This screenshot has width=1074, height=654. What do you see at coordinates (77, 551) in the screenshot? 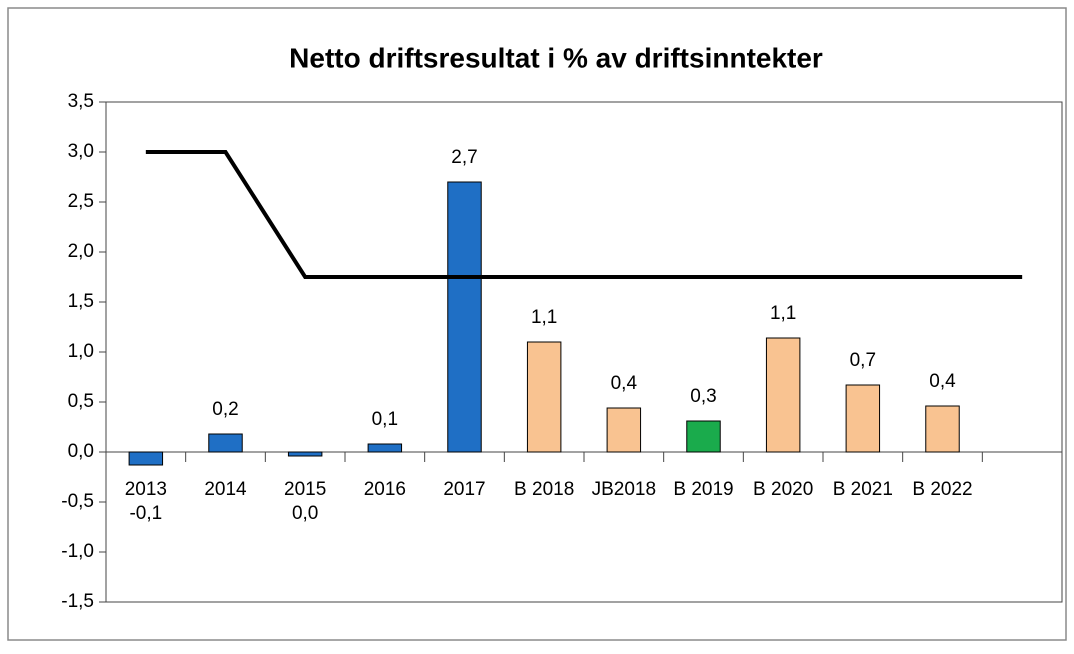
I see `y-tick-label: -1,0` at bounding box center [77, 551].